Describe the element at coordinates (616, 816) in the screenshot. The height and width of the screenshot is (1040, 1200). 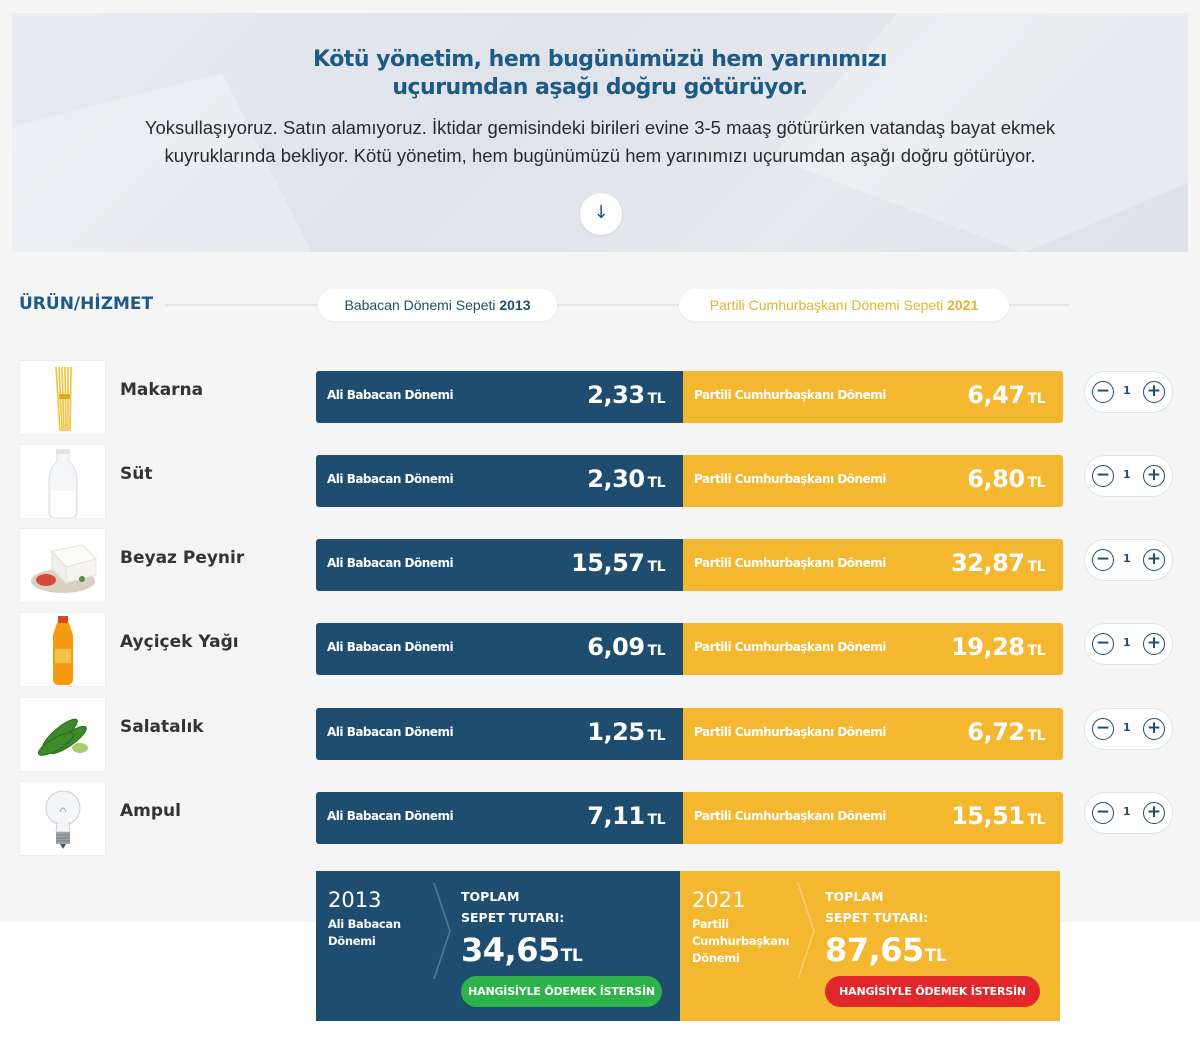
I see `price-value: 7,11` at that location.